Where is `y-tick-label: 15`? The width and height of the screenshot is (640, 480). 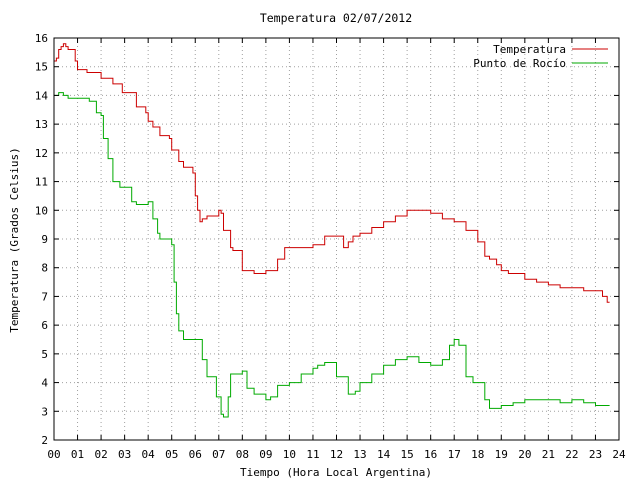
y-tick-label: 15 is located at coordinates (41, 67).